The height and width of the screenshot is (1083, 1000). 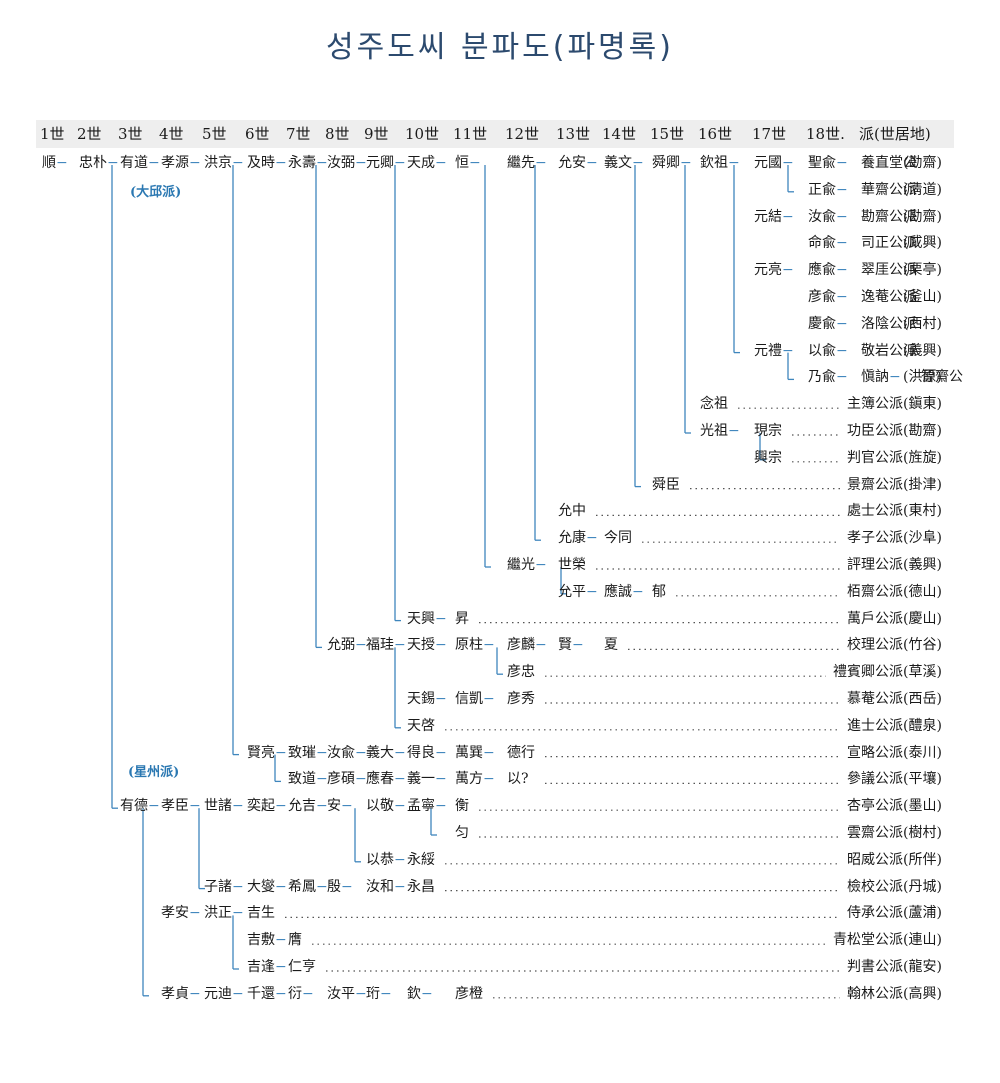 I want to click on residence-label: (草溪), so click(x=922, y=672).